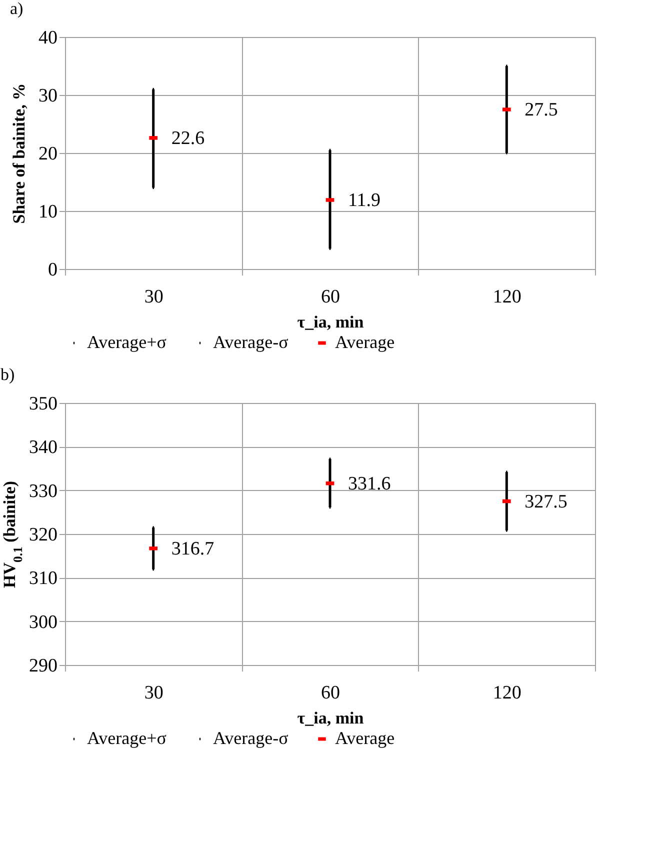  What do you see at coordinates (43, 535) in the screenshot?
I see `y-tick-label: 320` at bounding box center [43, 535].